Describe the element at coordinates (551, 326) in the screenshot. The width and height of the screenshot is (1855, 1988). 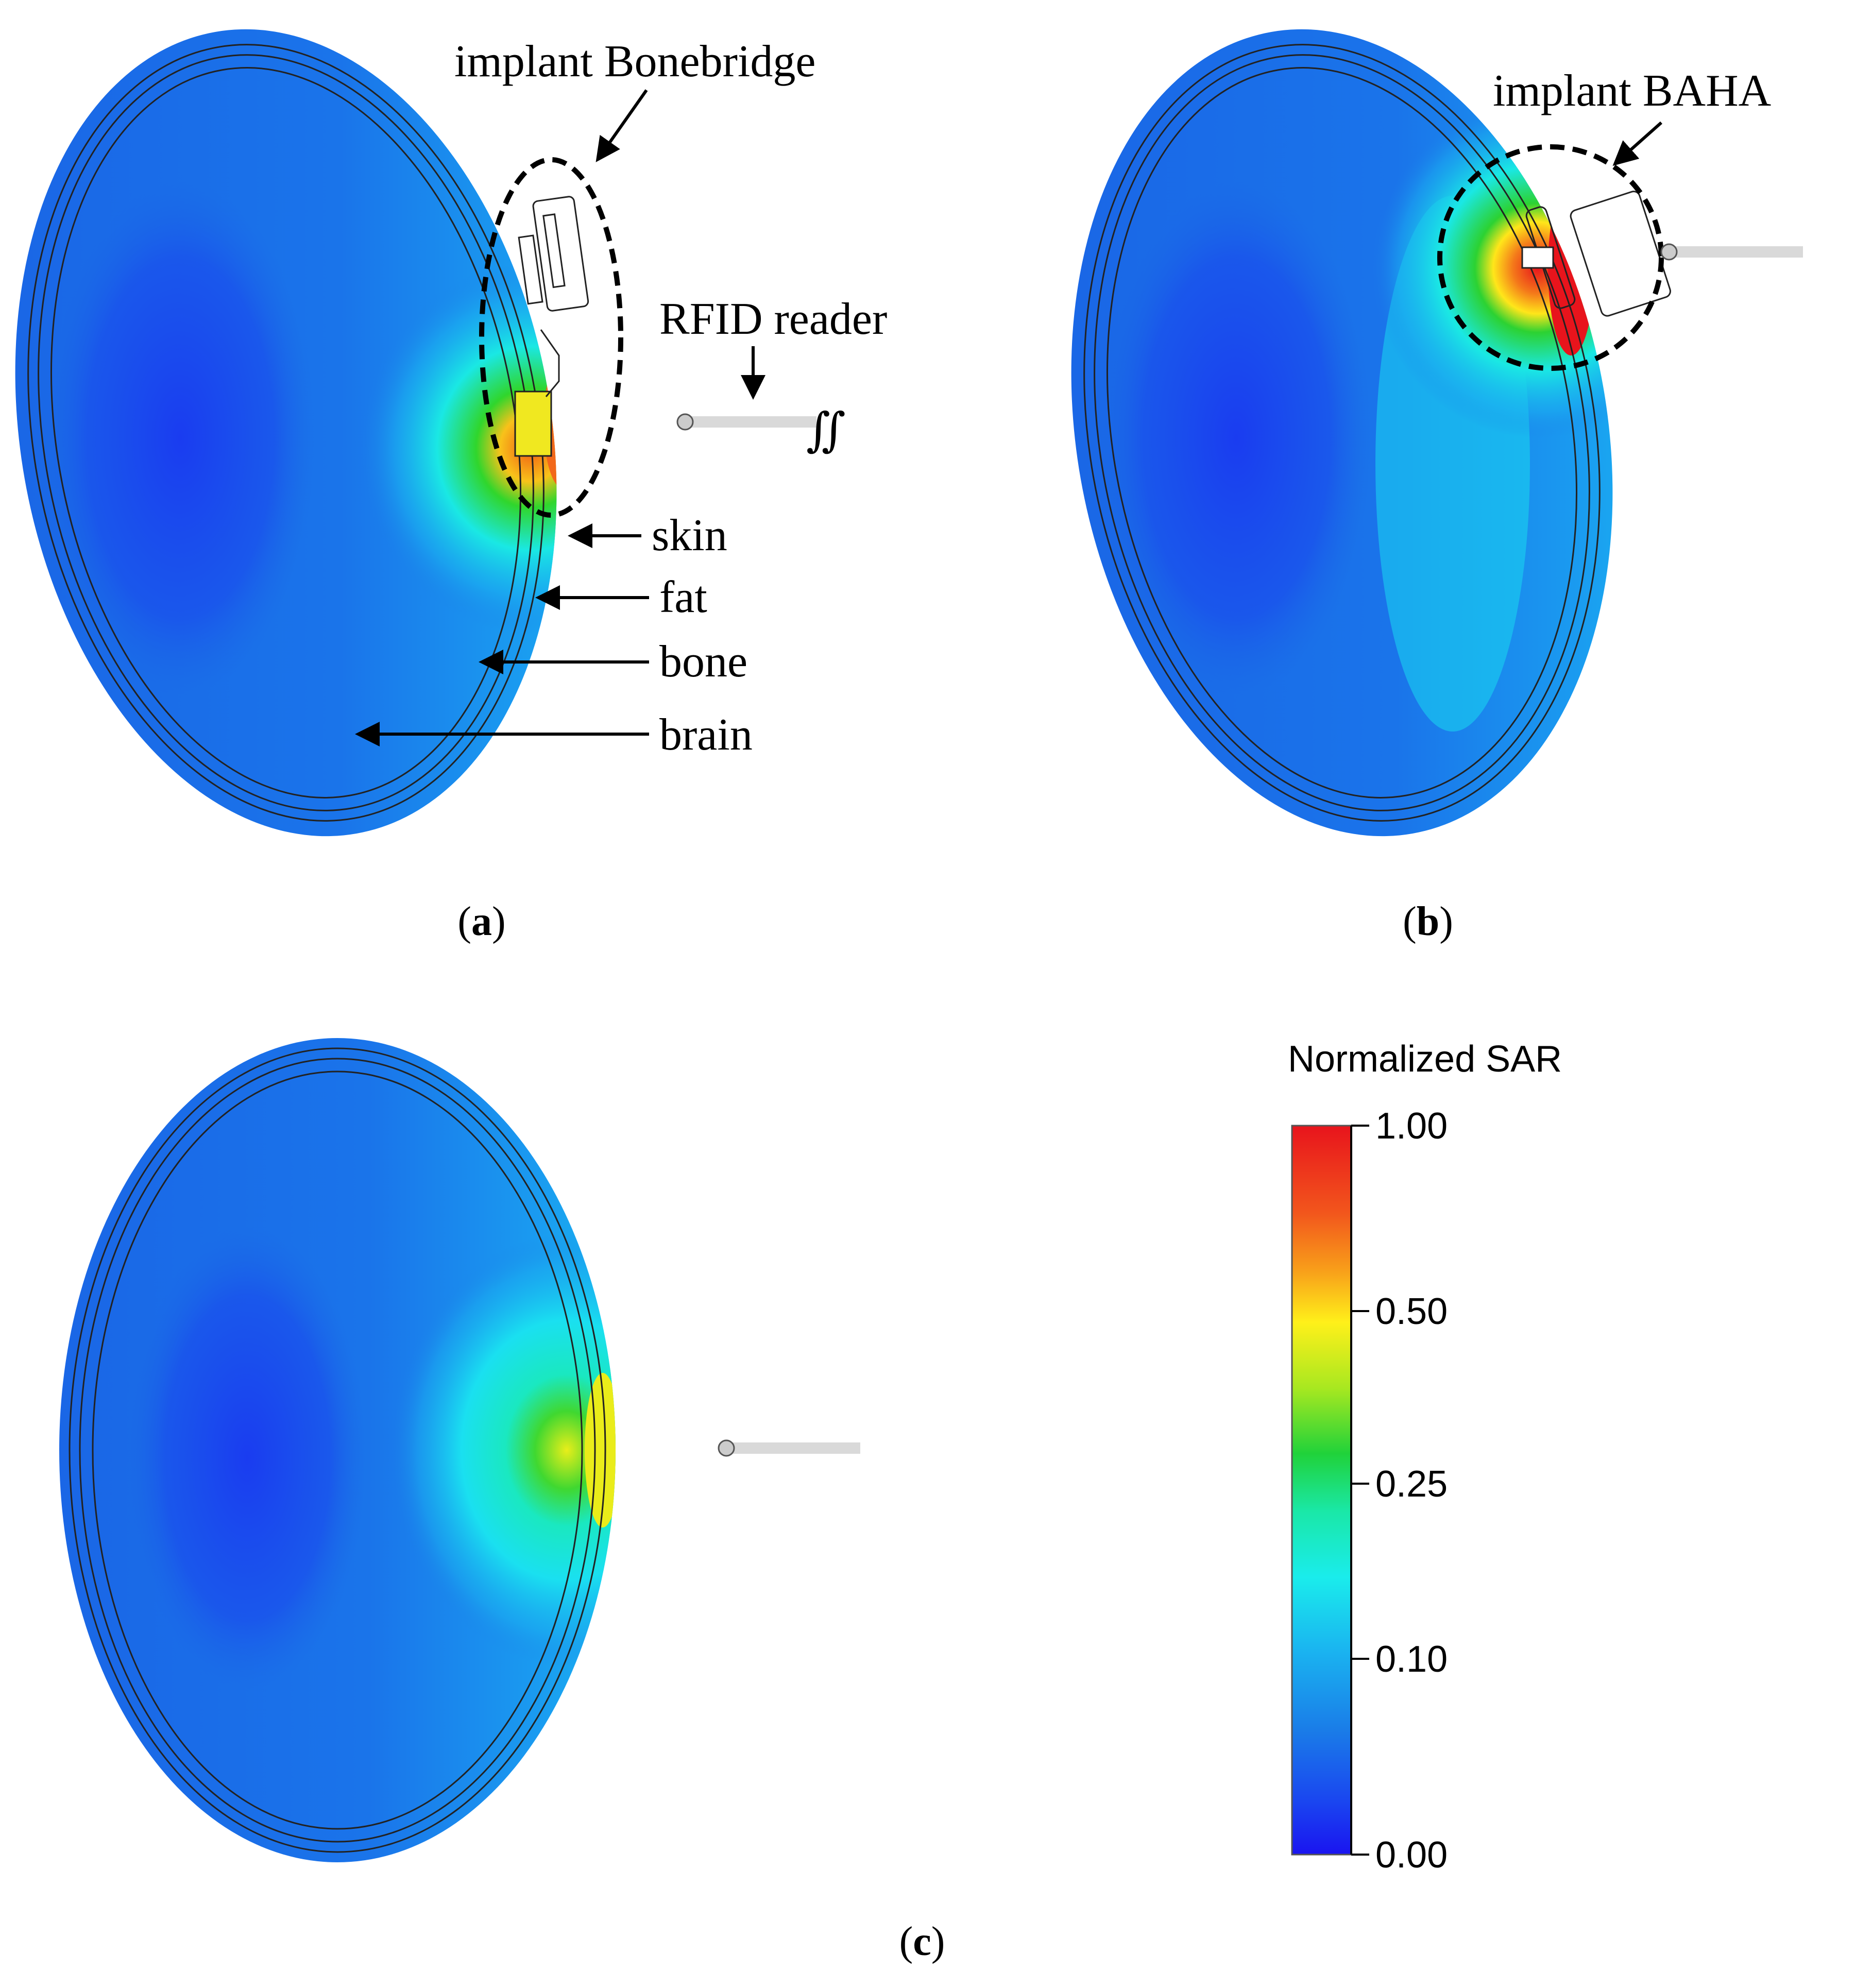
I see `bonebridge-implant` at that location.